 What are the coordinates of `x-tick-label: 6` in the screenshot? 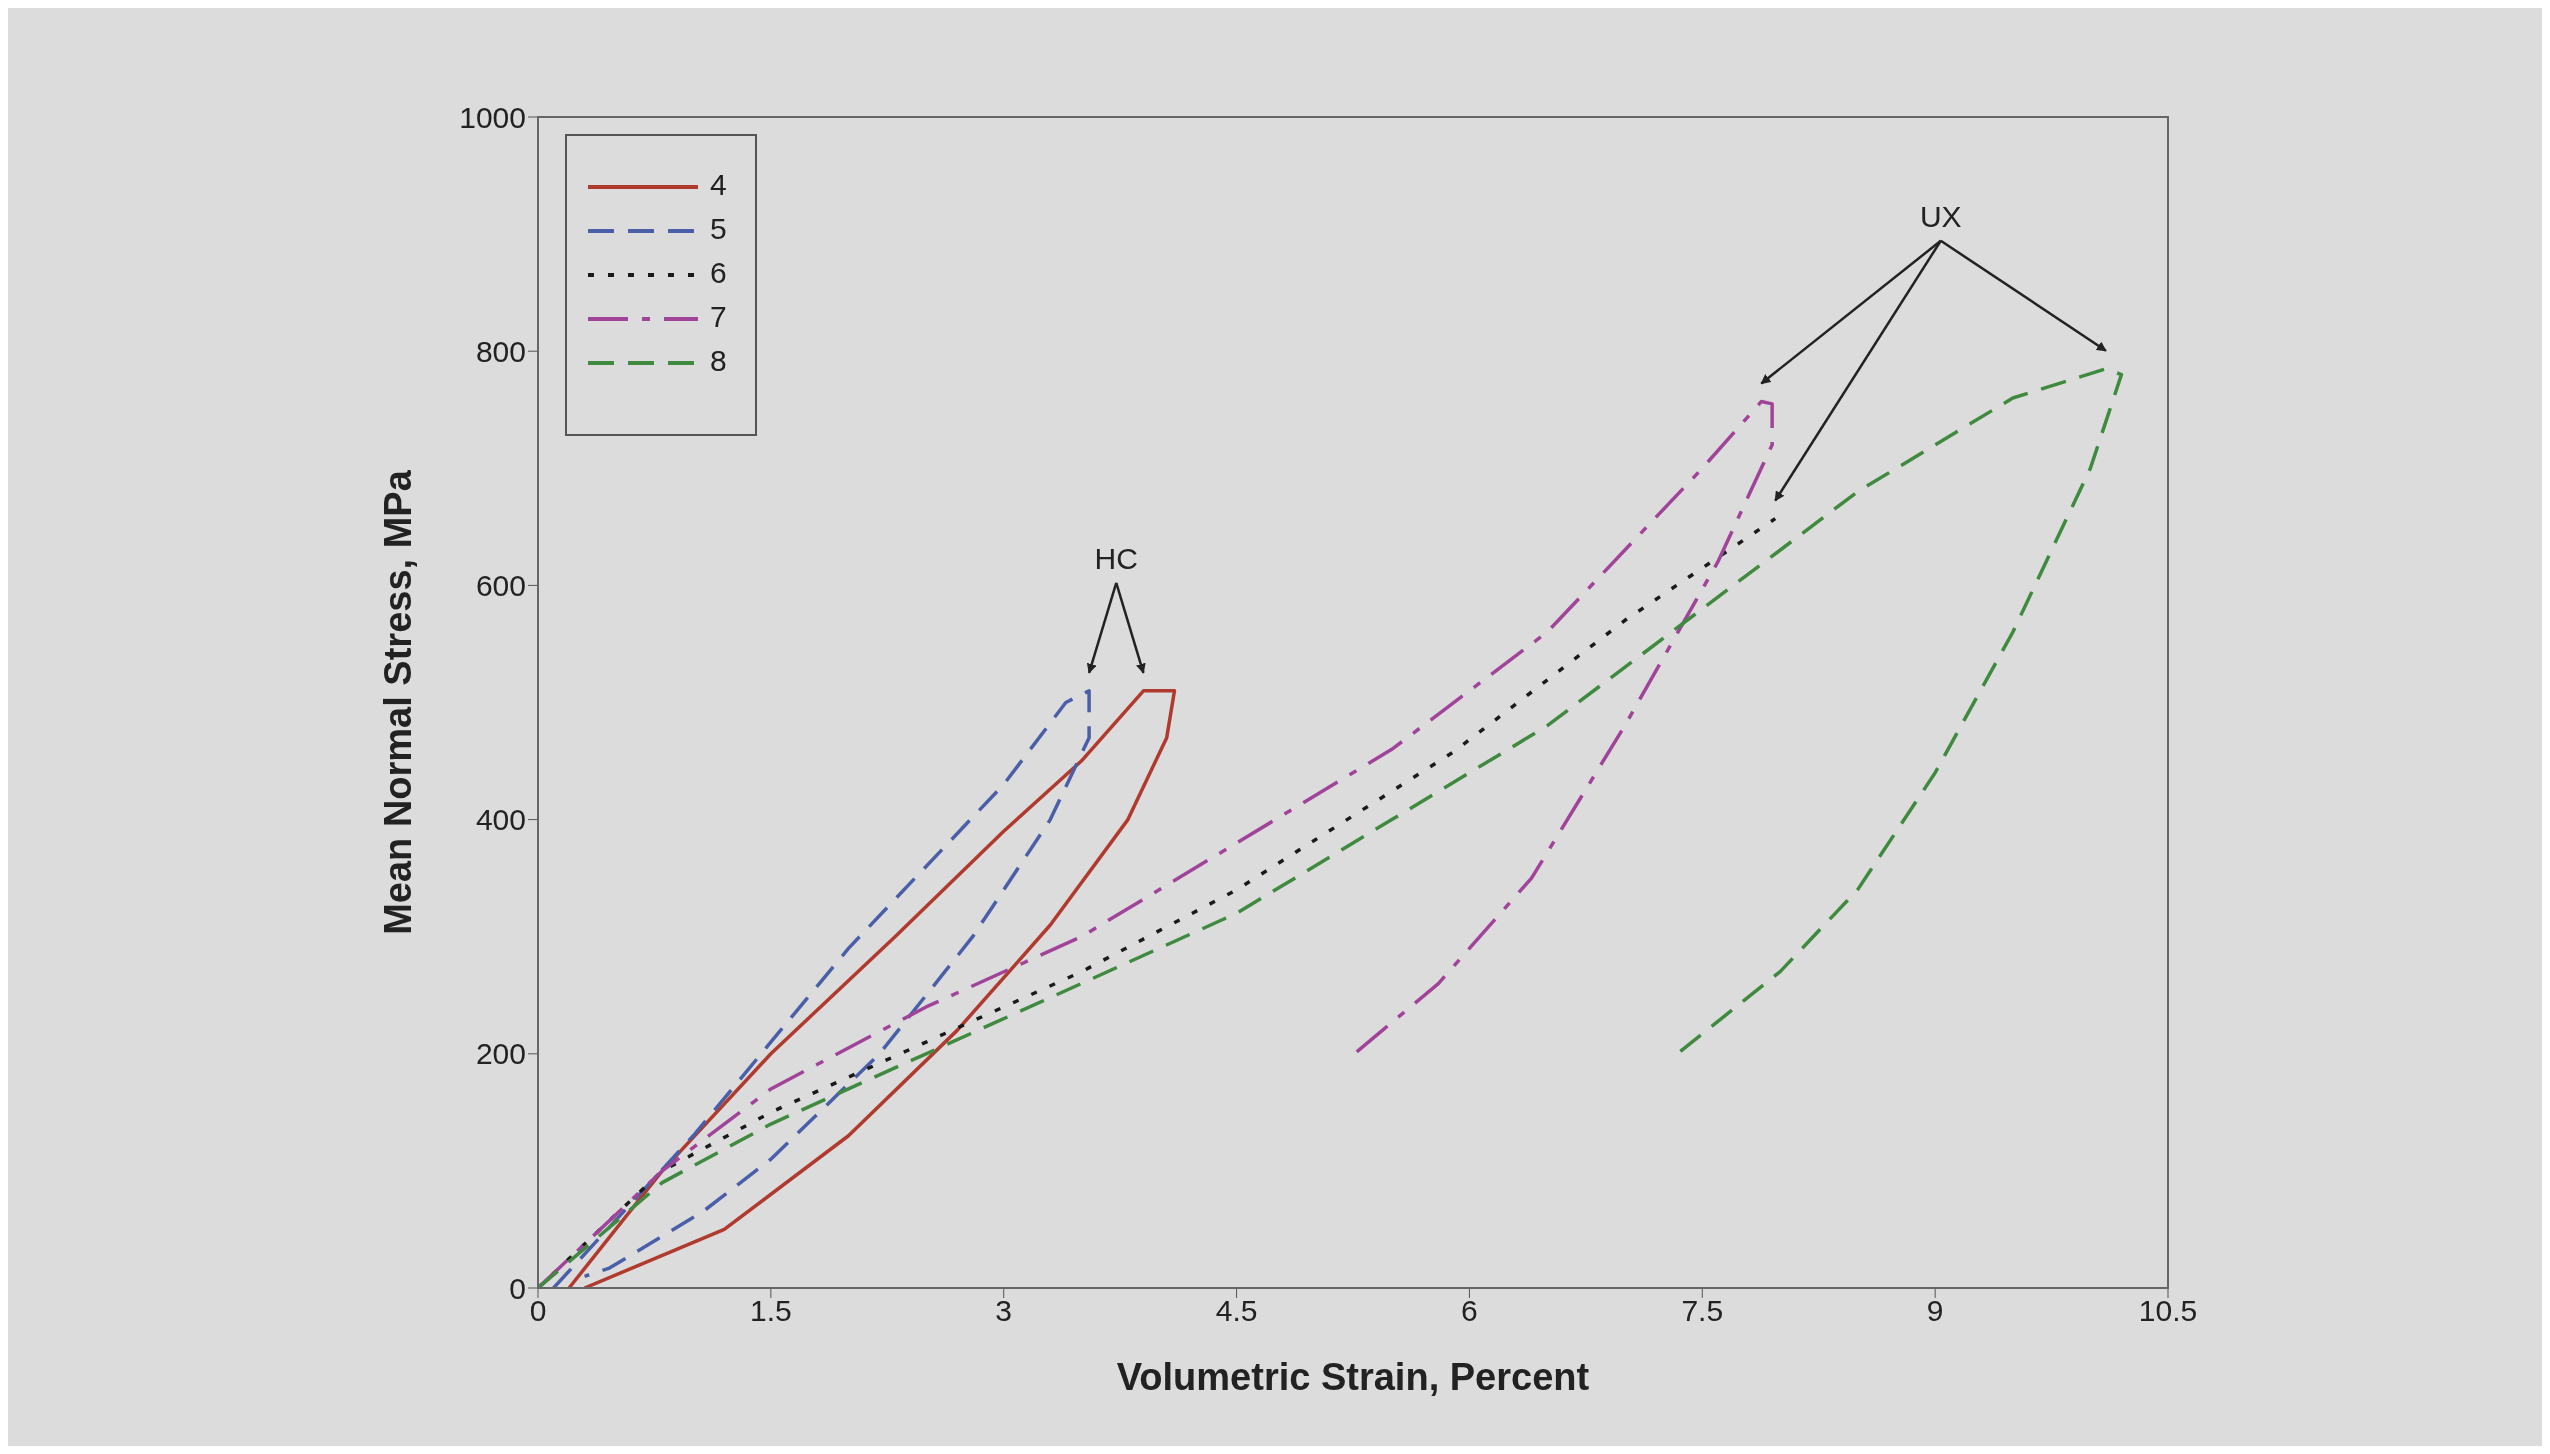 It's located at (1469, 1311).